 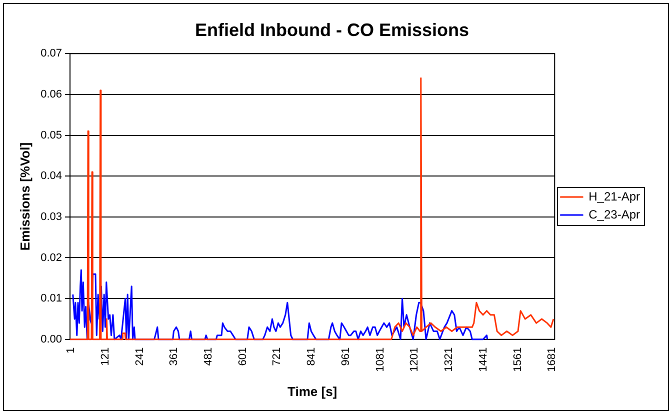 I want to click on y-tick-label: 0.07, so click(x=51, y=54).